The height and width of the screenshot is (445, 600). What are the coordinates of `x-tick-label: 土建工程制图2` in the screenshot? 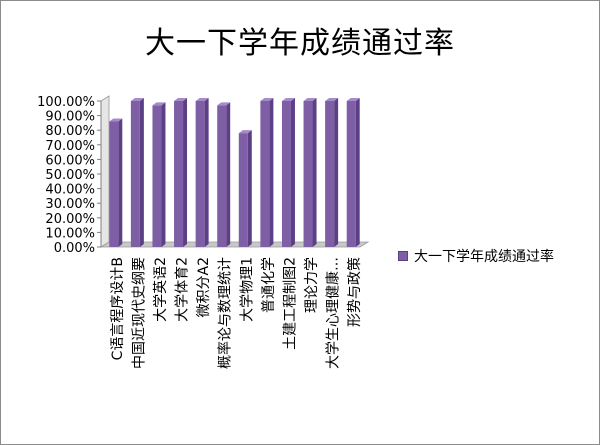 It's located at (290, 303).